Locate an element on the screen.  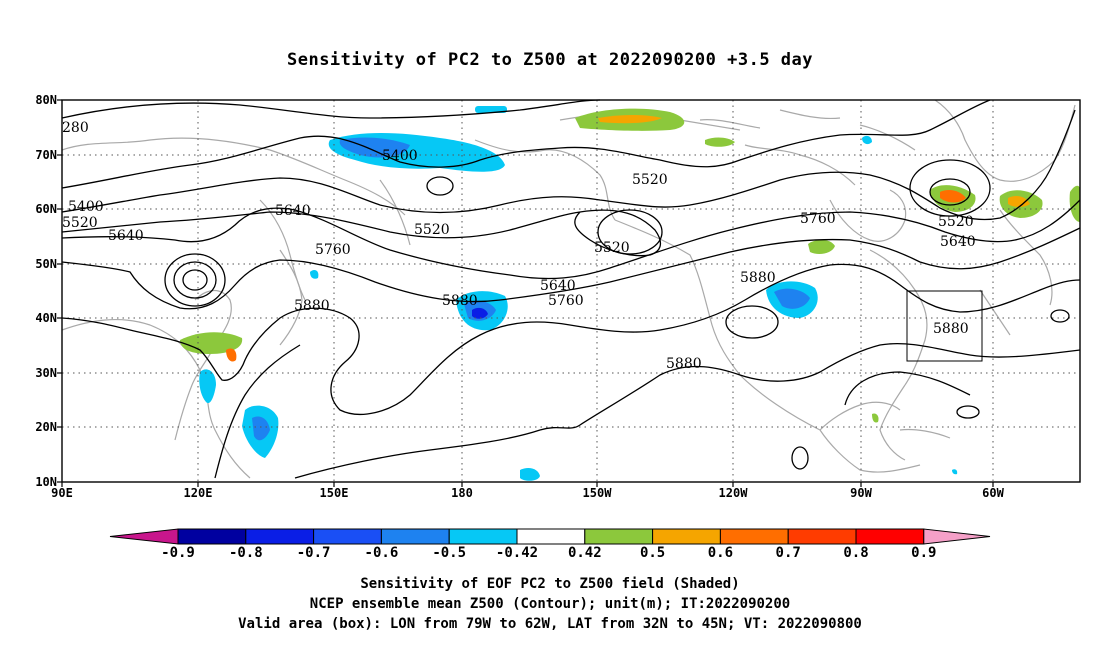
lon-label: 150W is located at coordinates (598, 493).